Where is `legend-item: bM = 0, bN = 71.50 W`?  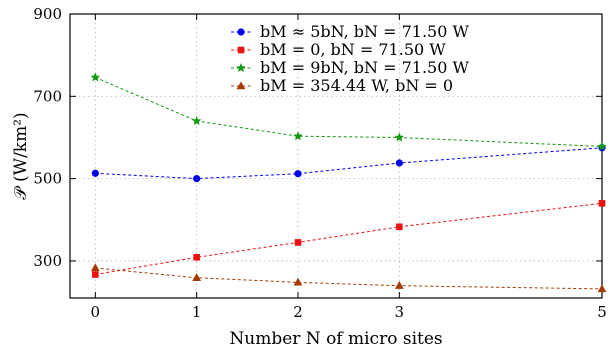 legend-item: bM = 0, bN = 71.50 W is located at coordinates (338, 49).